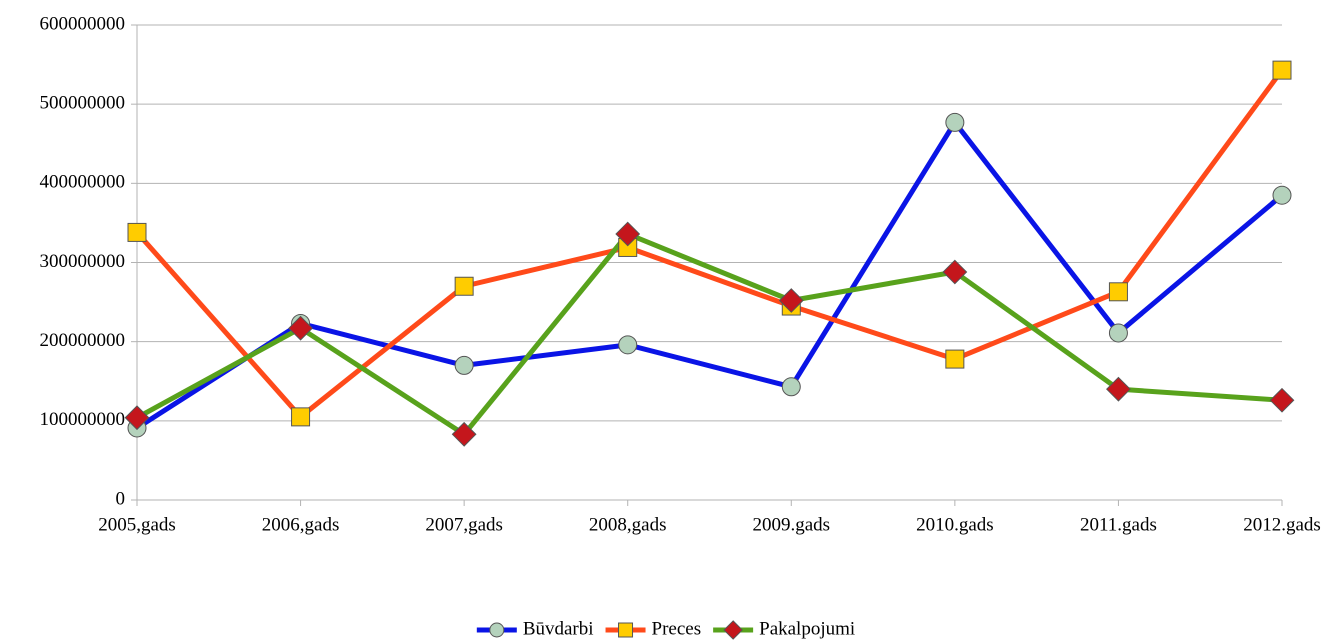  What do you see at coordinates (83, 103) in the screenshot?
I see `y-tick-label: 500000000` at bounding box center [83, 103].